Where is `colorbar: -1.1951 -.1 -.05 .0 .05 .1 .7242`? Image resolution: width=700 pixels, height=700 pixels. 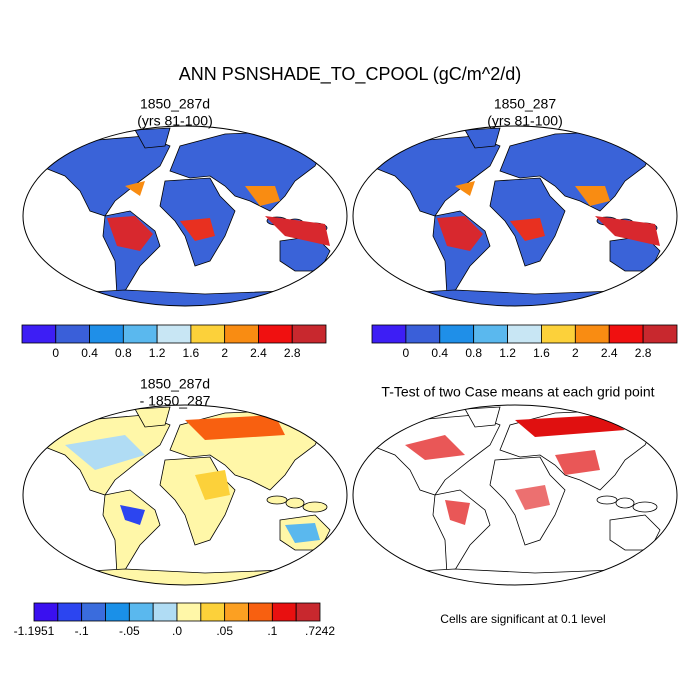 colorbar: -1.1951 -.1 -.05 .0 .05 .1 .7242 is located at coordinates (174, 620).